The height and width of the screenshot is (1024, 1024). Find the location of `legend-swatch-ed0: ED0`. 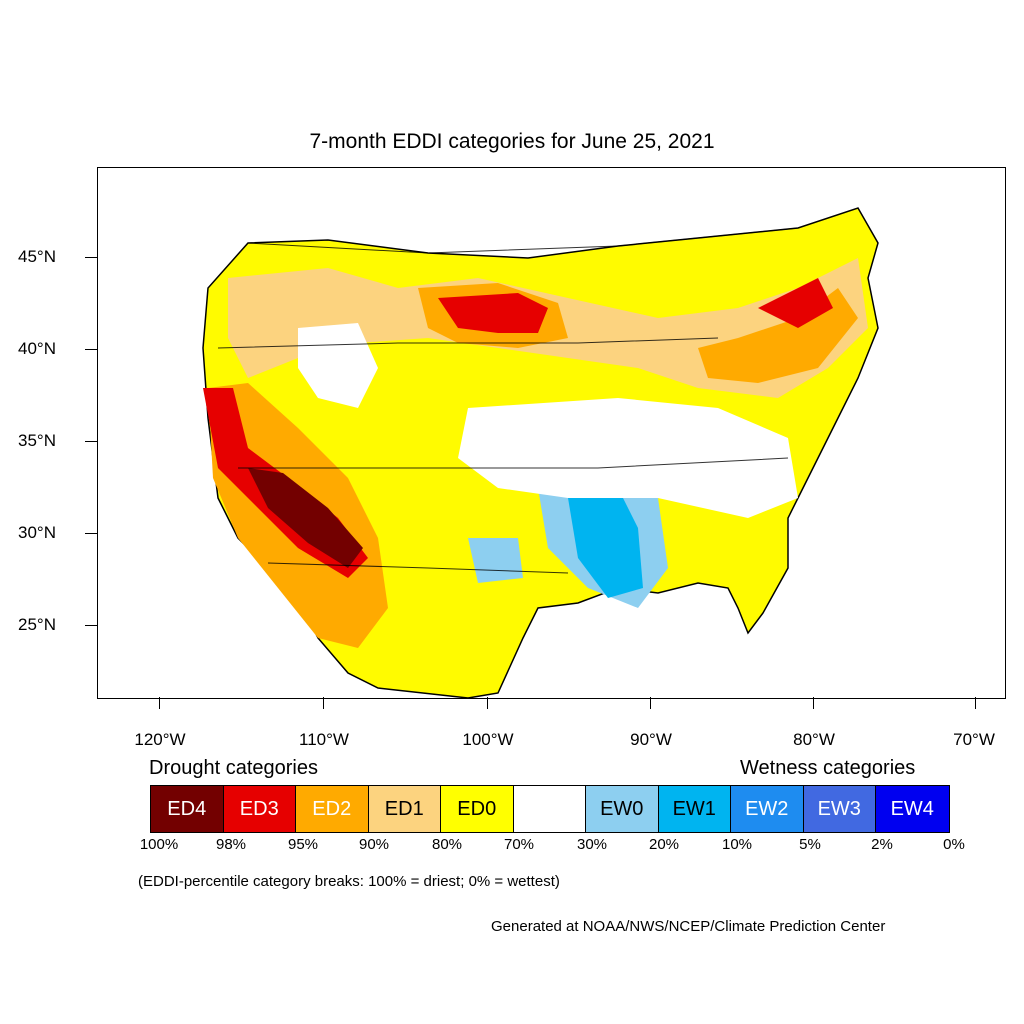

legend-swatch-ed0: ED0 is located at coordinates (477, 809).